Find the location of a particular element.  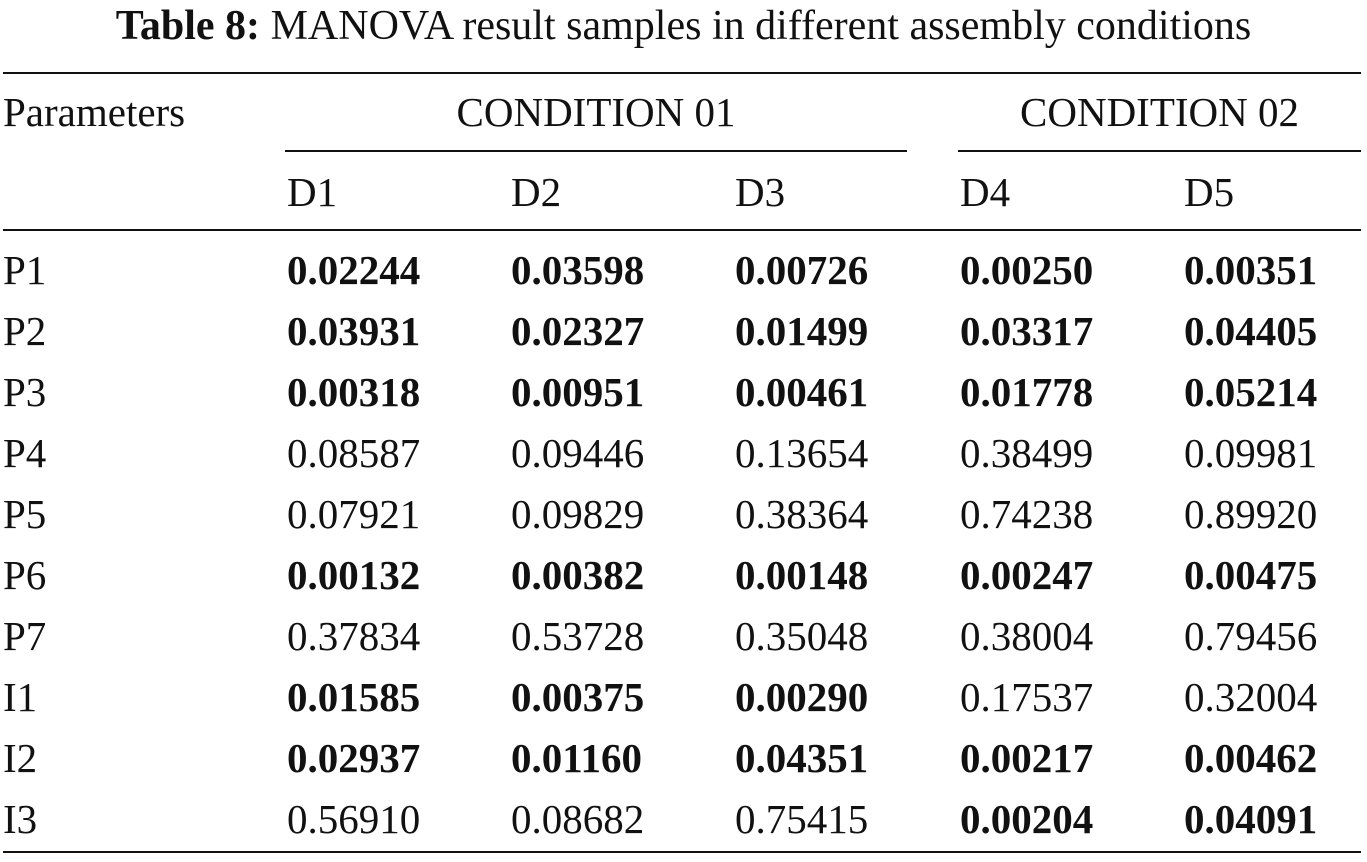

table-cell: 0.03317 is located at coordinates (1027, 331).